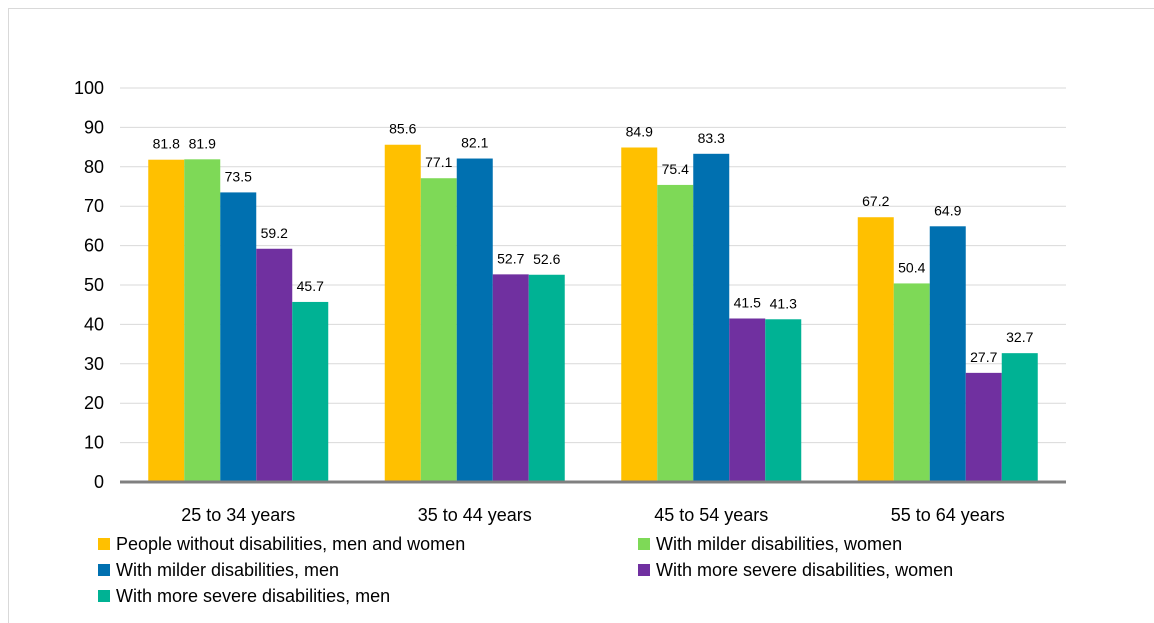 The height and width of the screenshot is (623, 1154). What do you see at coordinates (779, 543) in the screenshot?
I see `legend-label: With milder disabilities, women` at bounding box center [779, 543].